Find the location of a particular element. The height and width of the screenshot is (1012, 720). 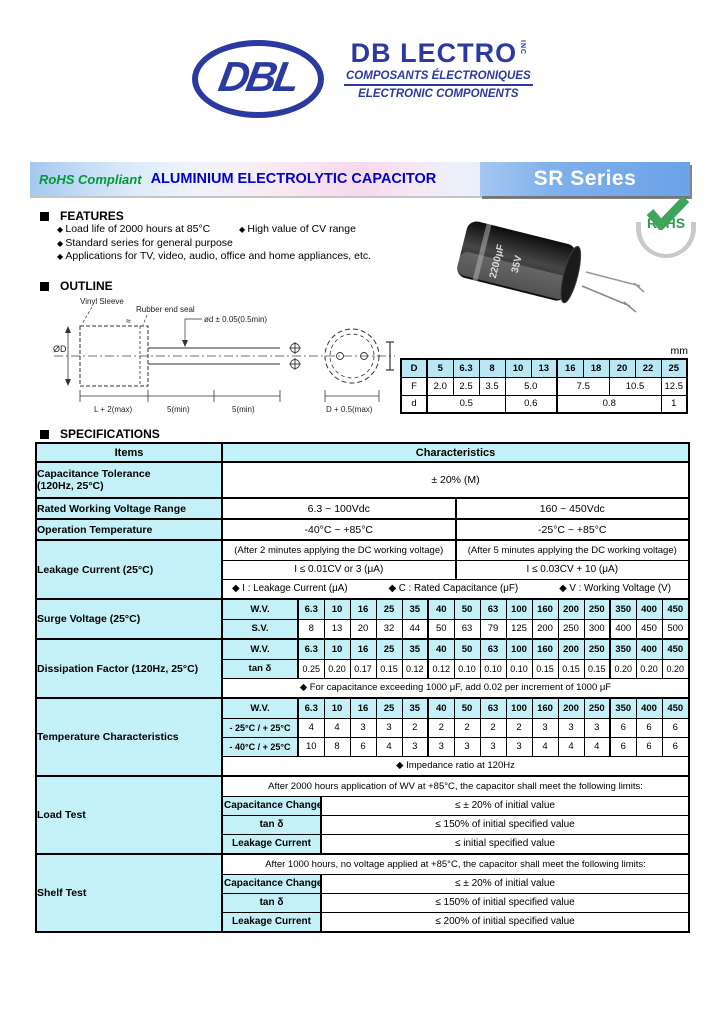

item-label-line: (120Hz, 25°C) is located at coordinates (70, 486).